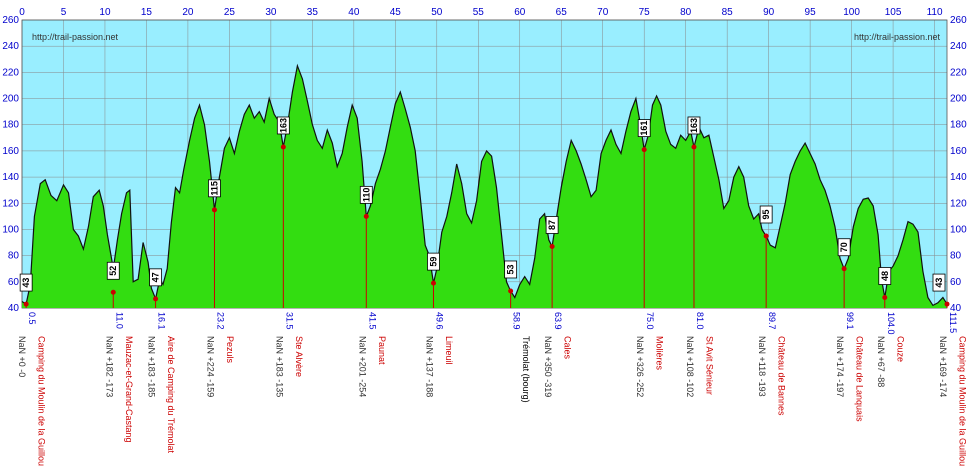 This screenshot has height=470, width=970. What do you see at coordinates (644, 128) in the screenshot?
I see `altitude-badge-label: 161` at bounding box center [644, 128].